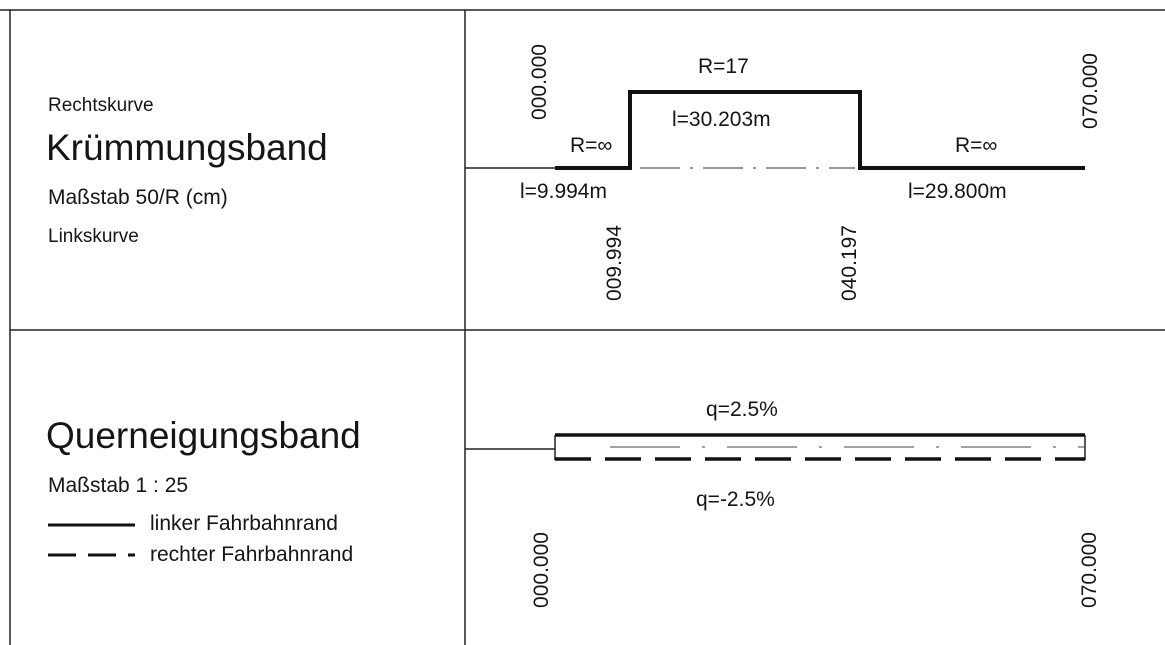 The image size is (1165, 645). What do you see at coordinates (957, 191) in the screenshot?
I see `segment-3-length-label: l=29.800m` at bounding box center [957, 191].